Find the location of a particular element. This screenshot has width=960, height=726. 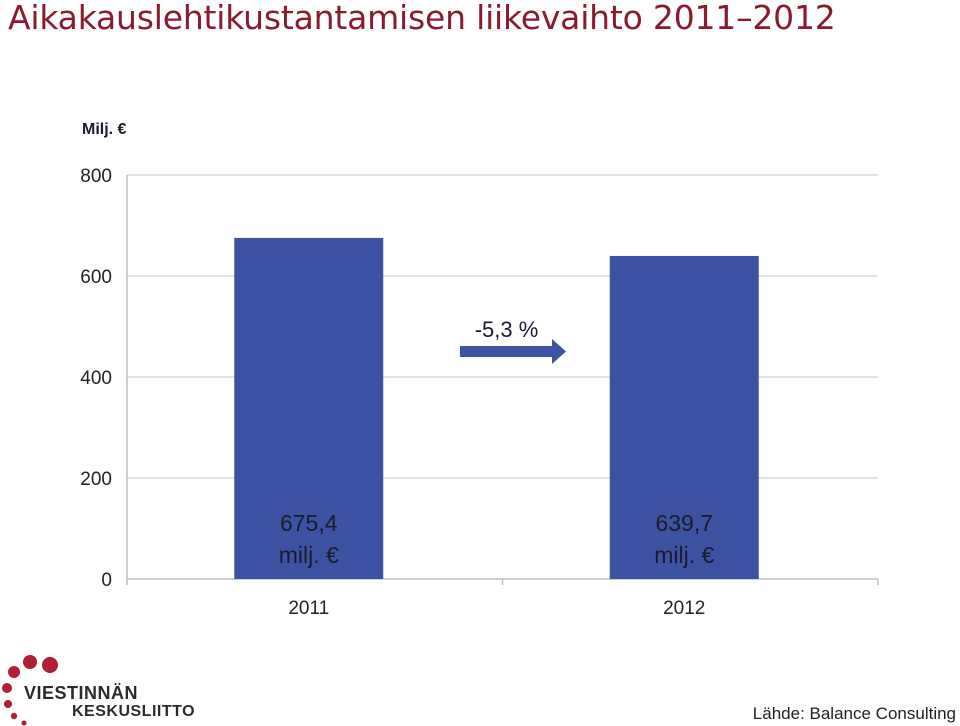

logo-line-2: KESKUSLIITTO is located at coordinates (133, 711).